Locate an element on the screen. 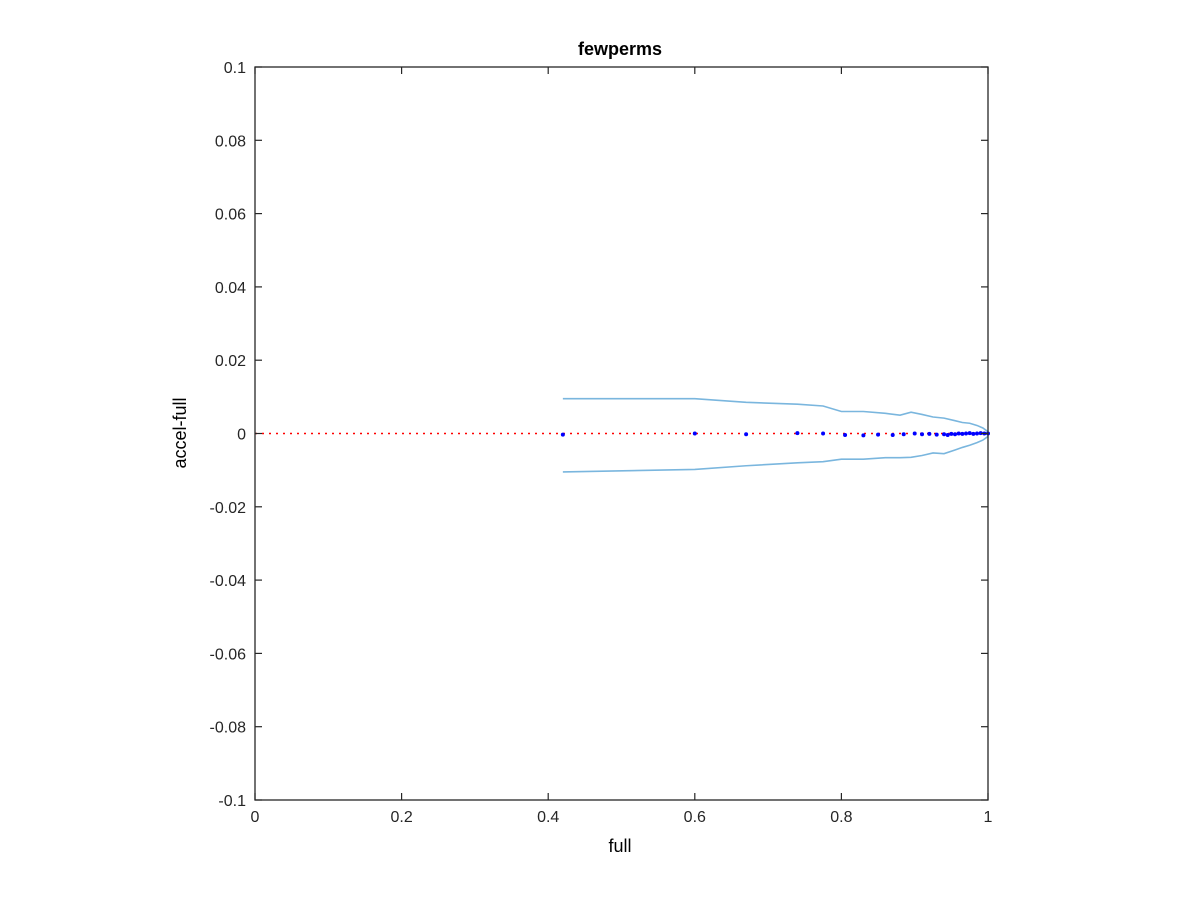  y-tick-label: -0.1 is located at coordinates (232, 801).